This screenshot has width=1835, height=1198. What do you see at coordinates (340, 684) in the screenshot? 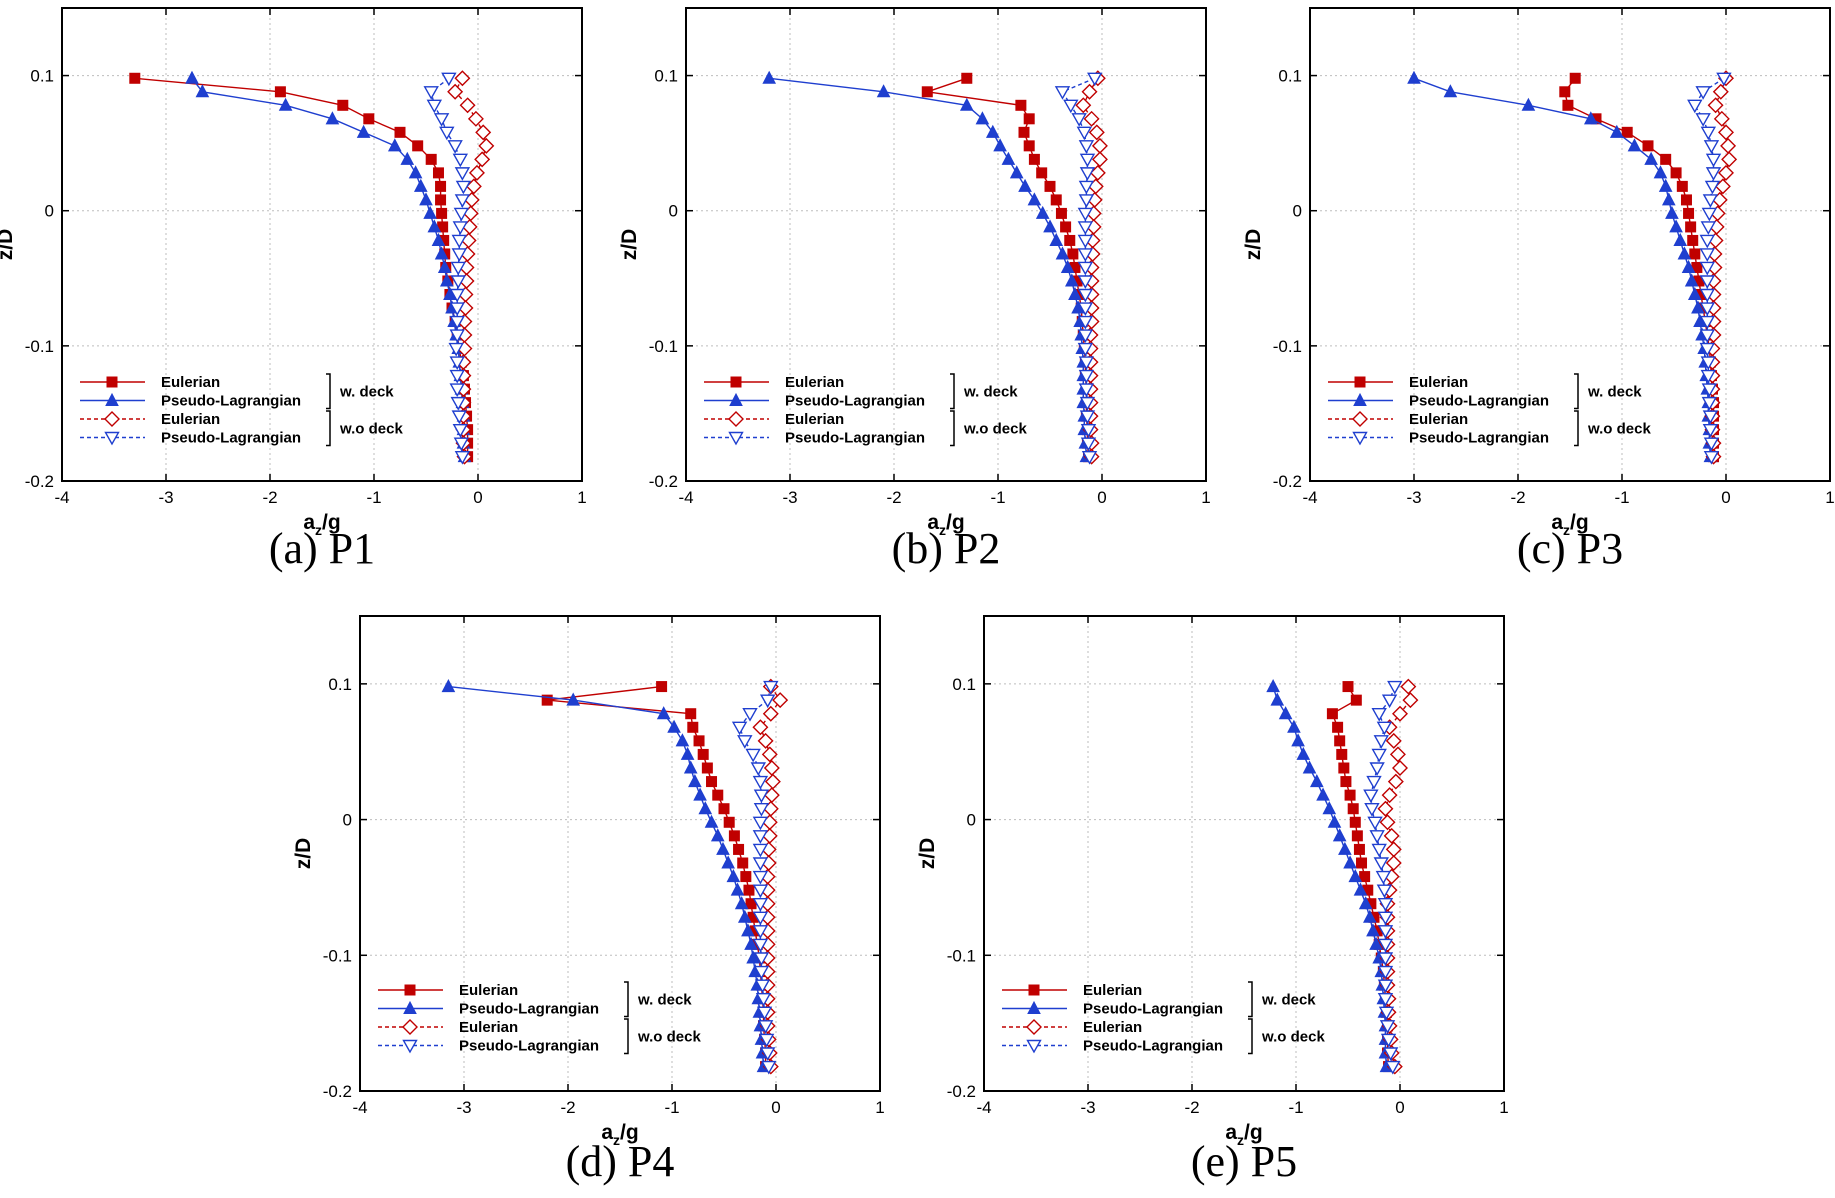
I see `y-tick-label: 0.1` at bounding box center [340, 684].